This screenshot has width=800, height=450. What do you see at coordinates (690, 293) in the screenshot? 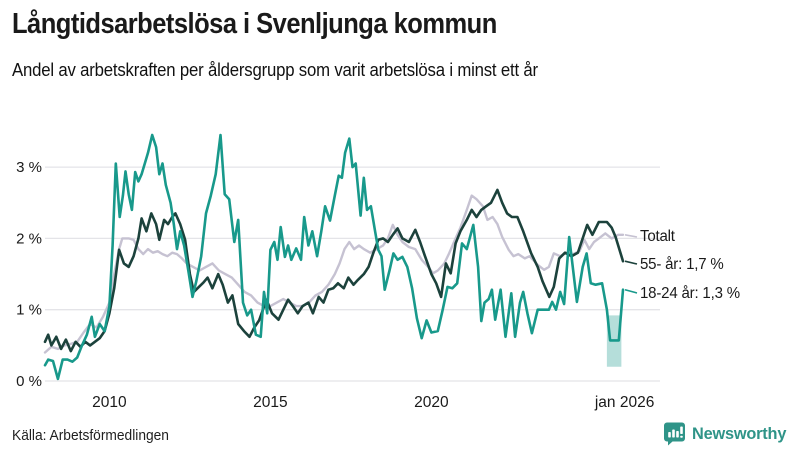
I see `legend-label-18-24-ar: 18-24 år: 1,3 %` at bounding box center [690, 293].